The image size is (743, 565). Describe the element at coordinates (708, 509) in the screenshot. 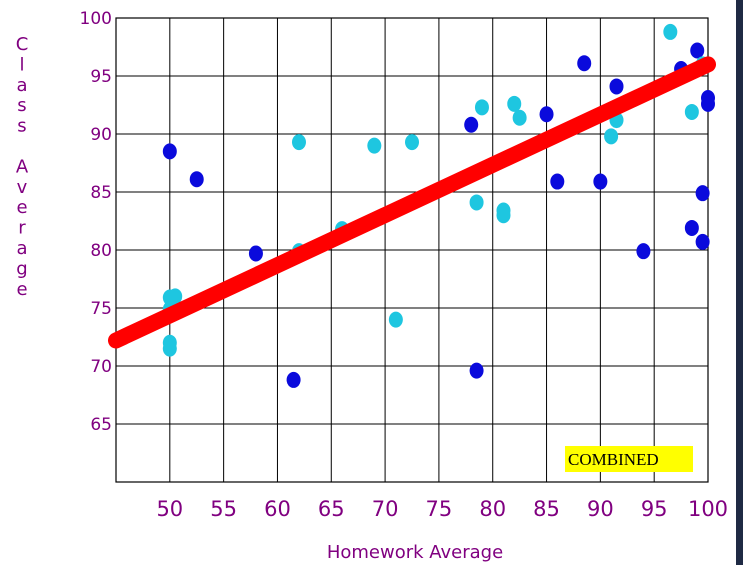

I see `x-tick-label: 100` at that location.